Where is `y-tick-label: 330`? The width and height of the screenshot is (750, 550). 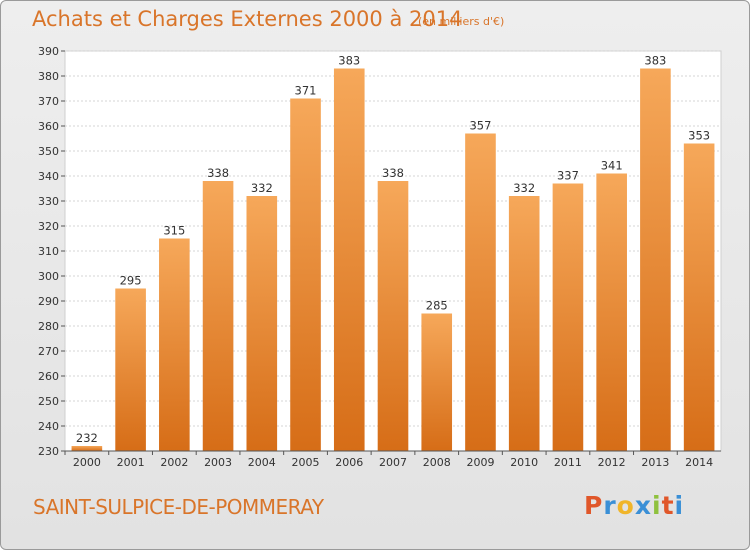 y-tick-label: 330 is located at coordinates (48, 201).